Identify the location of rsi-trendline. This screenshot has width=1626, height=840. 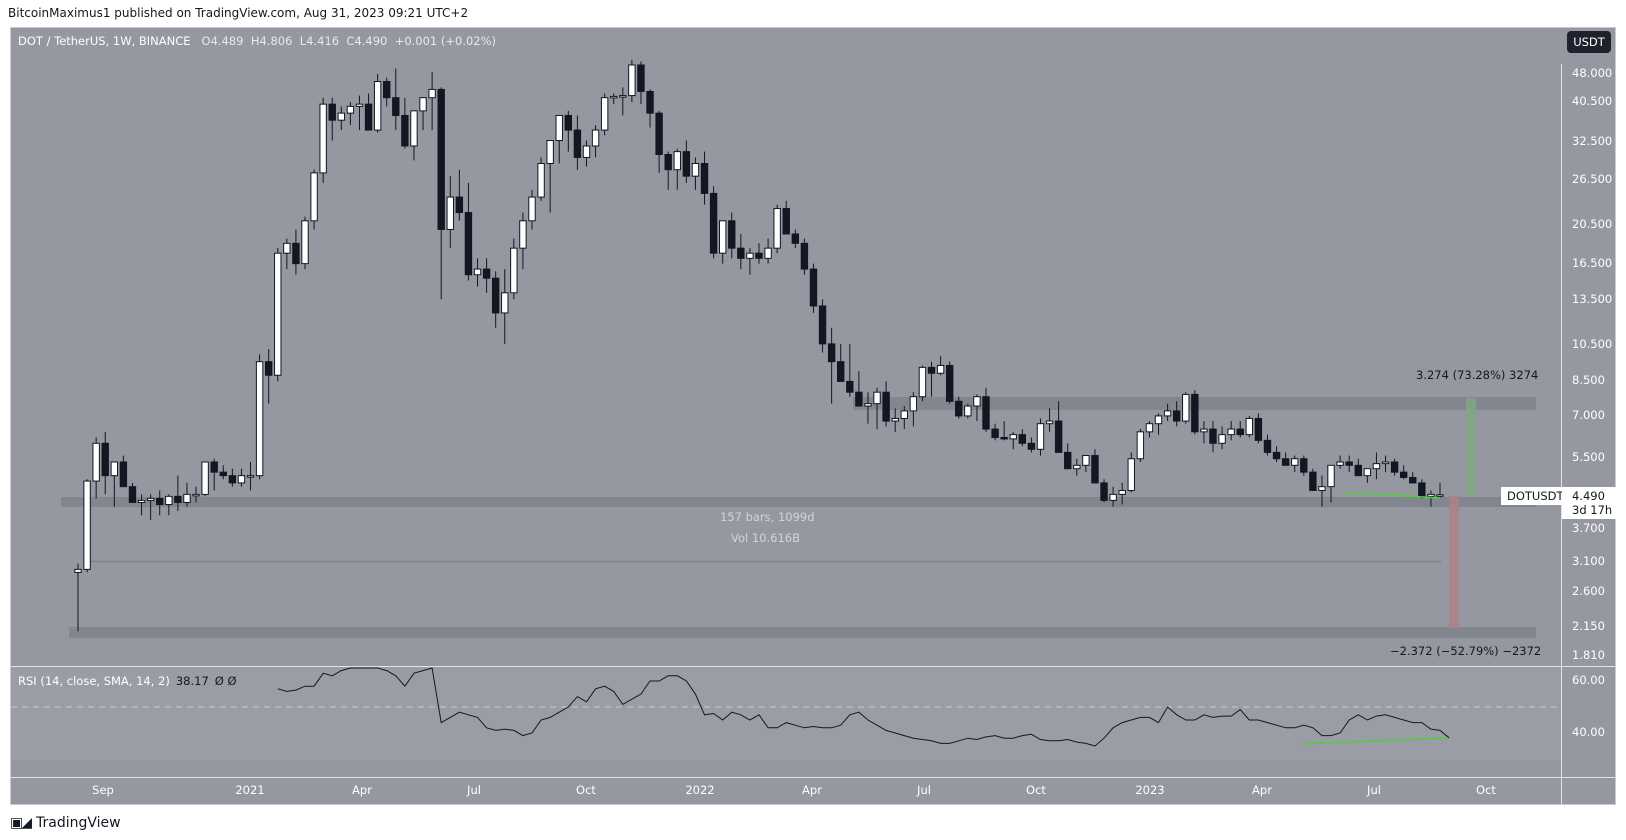
(1375, 741).